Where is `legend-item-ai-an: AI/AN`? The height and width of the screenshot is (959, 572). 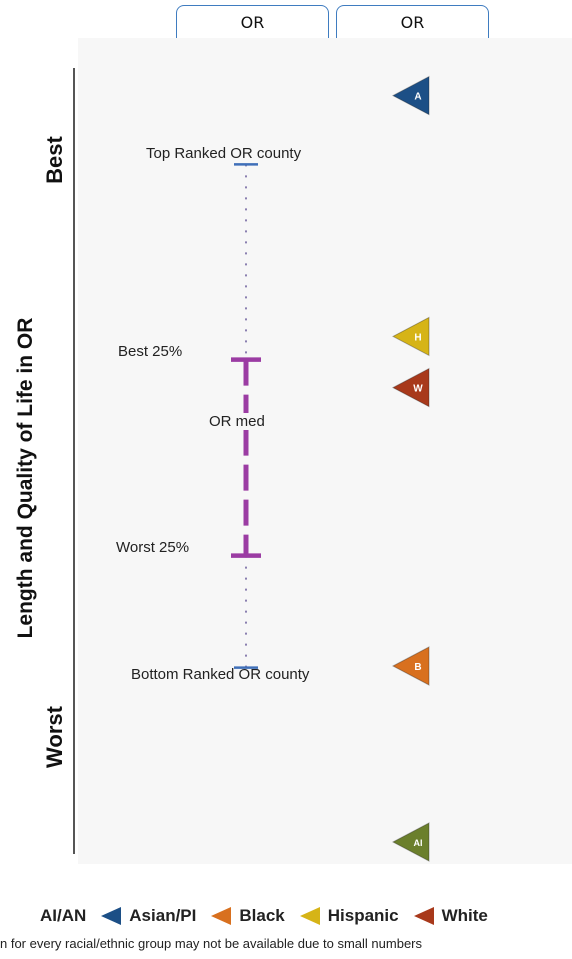 legend-item-ai-an: AI/AN is located at coordinates (63, 916).